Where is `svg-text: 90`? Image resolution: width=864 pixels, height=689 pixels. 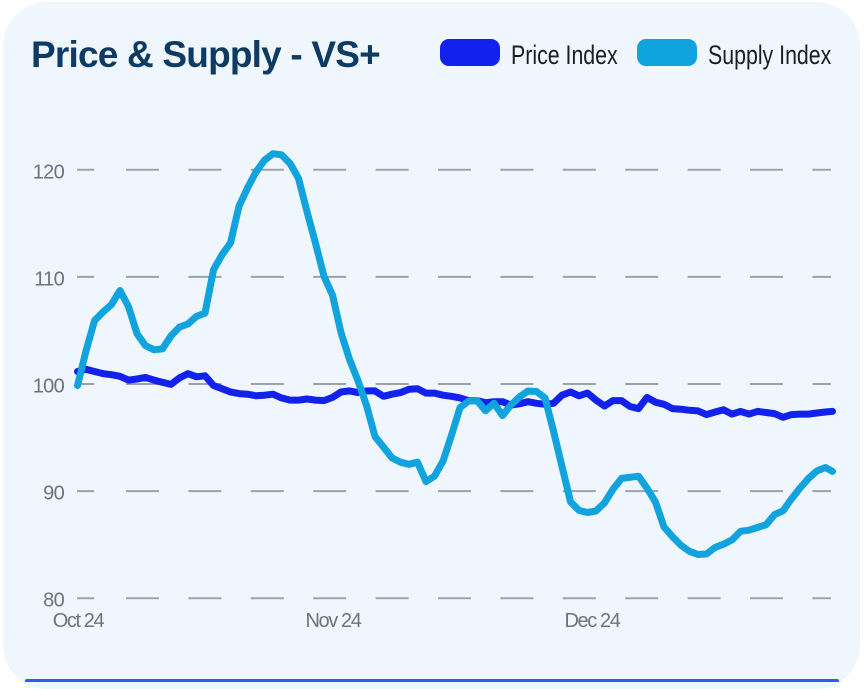
svg-text: 90 is located at coordinates (53, 494).